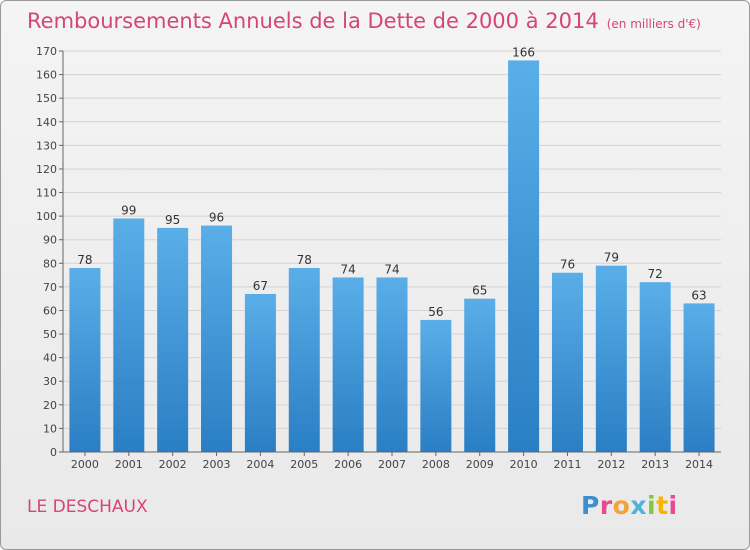  I want to click on data-label-2002: 95, so click(172, 220).